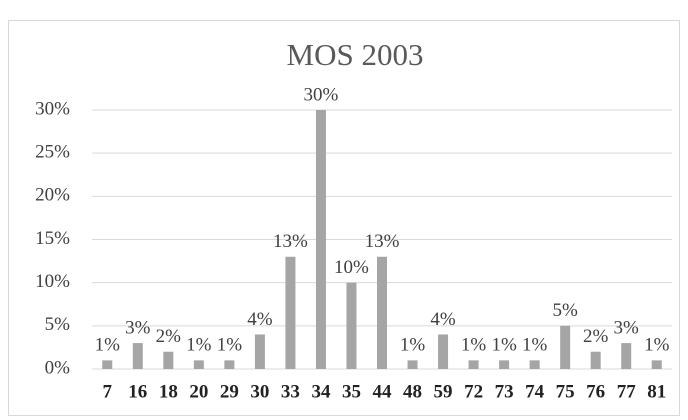  I want to click on x-tick-label: 34, so click(321, 391).